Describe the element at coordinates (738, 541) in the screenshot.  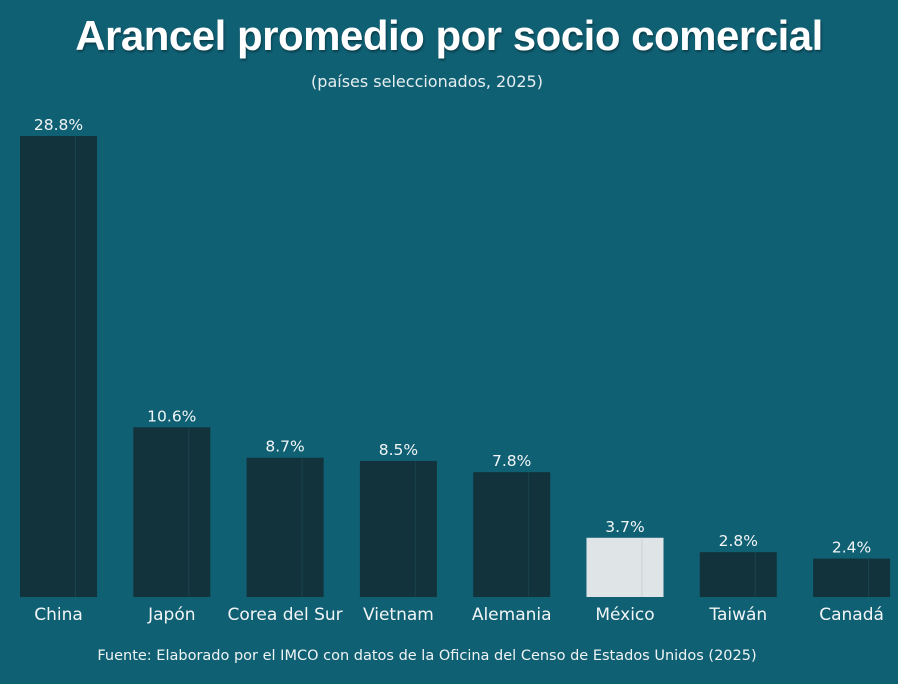
I see `data-label: 2.8%` at that location.